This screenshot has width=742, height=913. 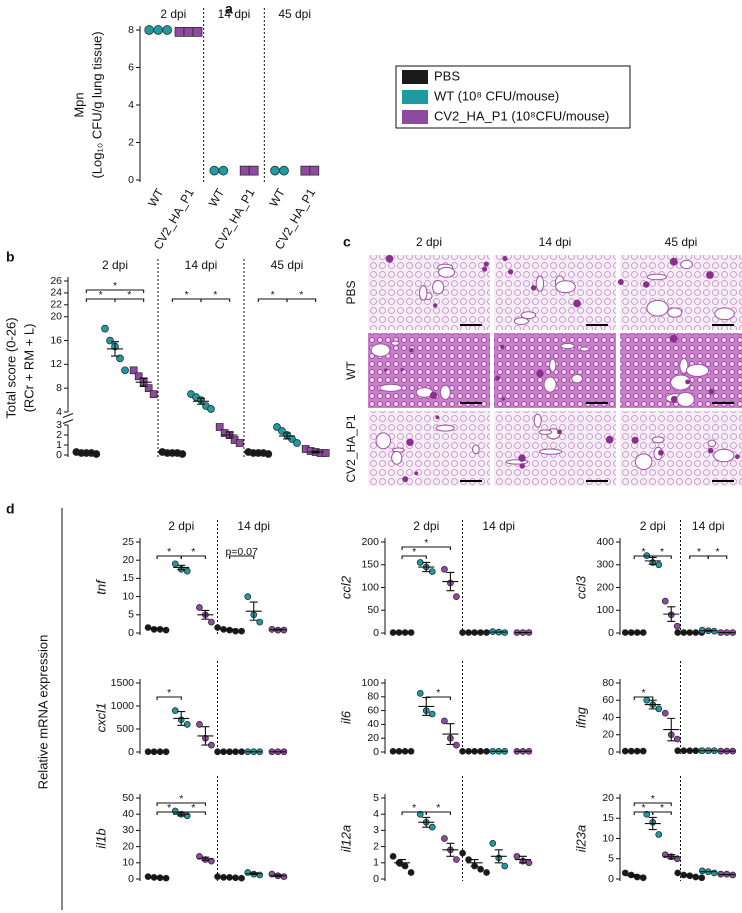 I want to click on y-axis-label: (Log₁₀ CFU/g lung tissue), so click(x=96, y=104).